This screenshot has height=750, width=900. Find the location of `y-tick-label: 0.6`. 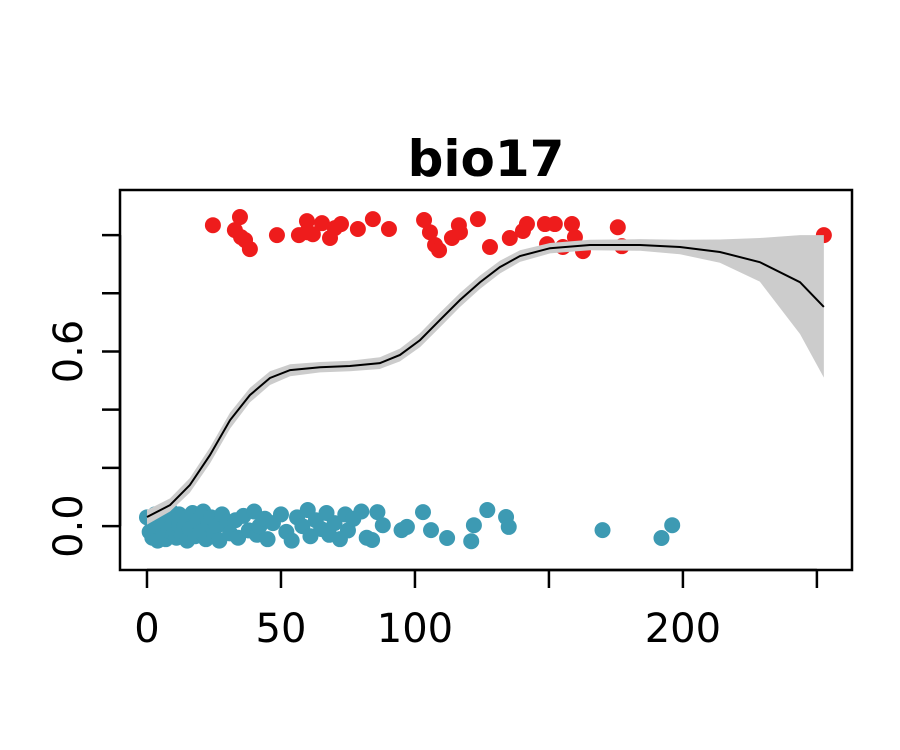

y-tick-label: 0.6 is located at coordinates (69, 352).